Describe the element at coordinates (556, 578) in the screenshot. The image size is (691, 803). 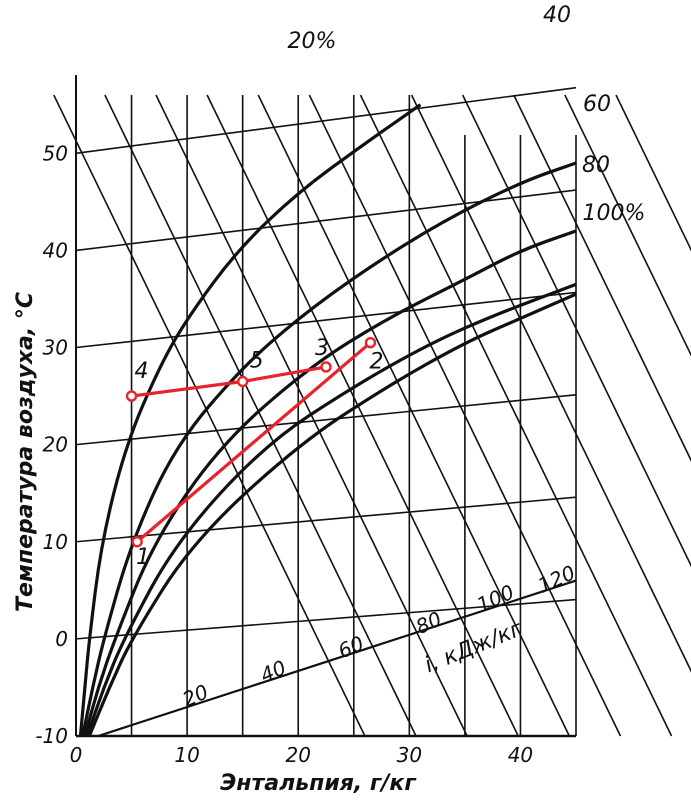
I see `enthalpy-tick-label: 120` at that location.